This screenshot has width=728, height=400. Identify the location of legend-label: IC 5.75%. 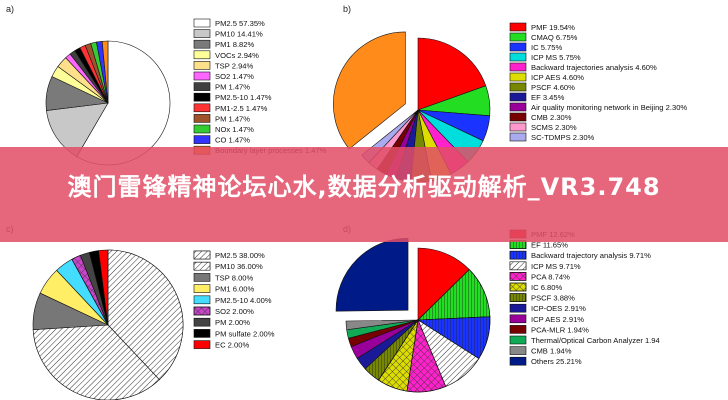
(546, 47).